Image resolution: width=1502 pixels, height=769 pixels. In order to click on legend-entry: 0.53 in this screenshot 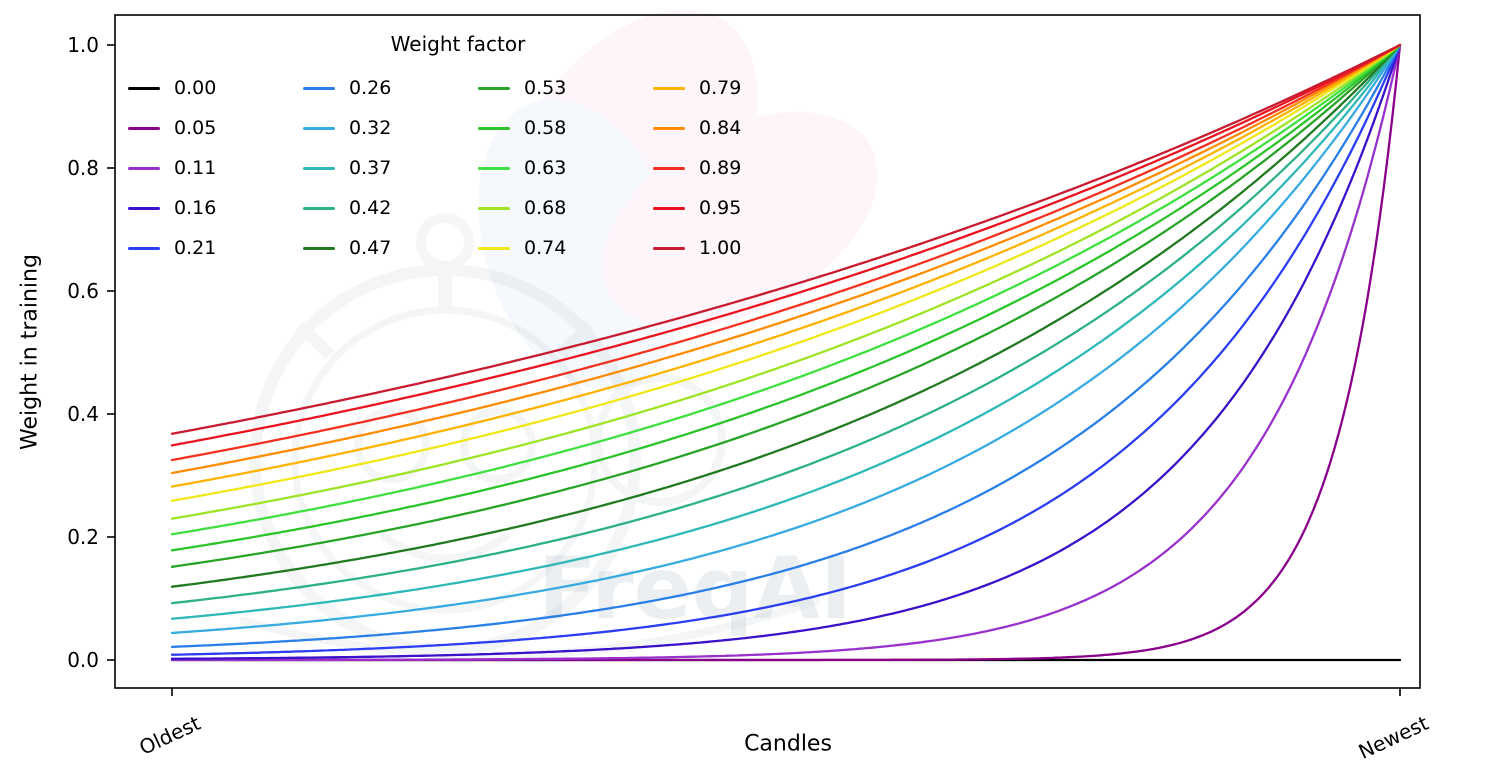, I will do `click(565, 88)`.